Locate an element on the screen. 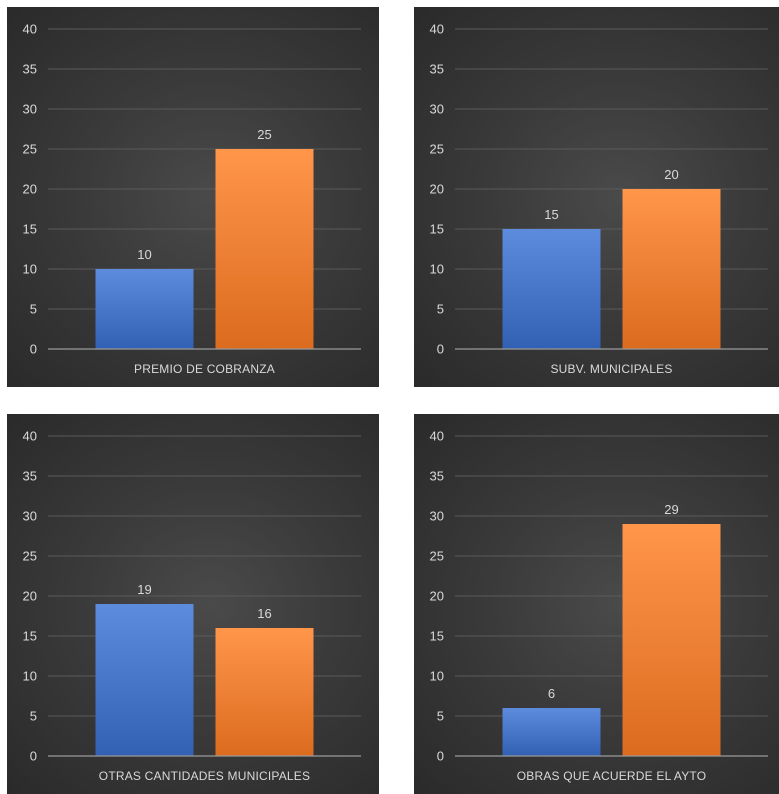 Image resolution: width=779 pixels, height=794 pixels. x-category-label: OBRAS QUE ACUERDE EL AYTO is located at coordinates (612, 776).